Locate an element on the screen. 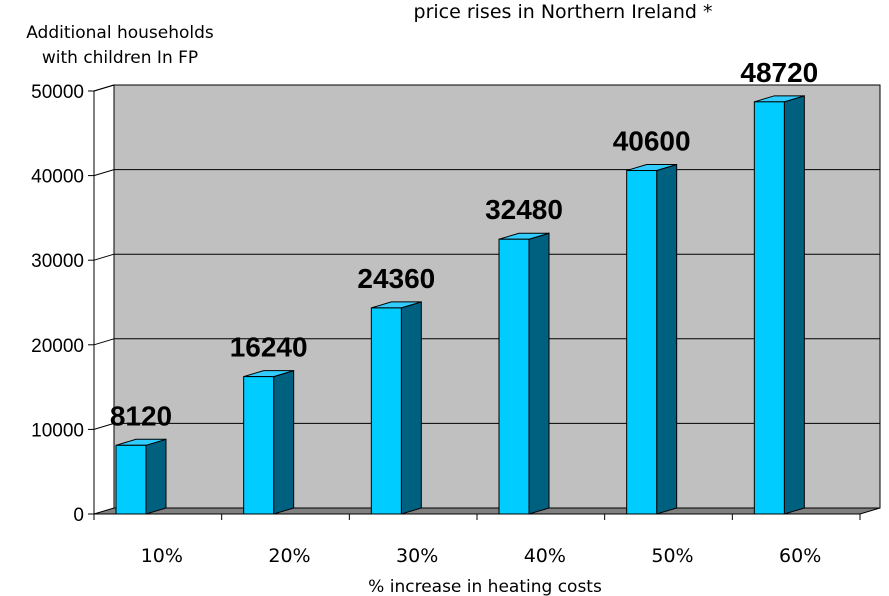 This screenshot has width=889, height=596. x-axis-title: % increase in heating costs is located at coordinates (485, 586).